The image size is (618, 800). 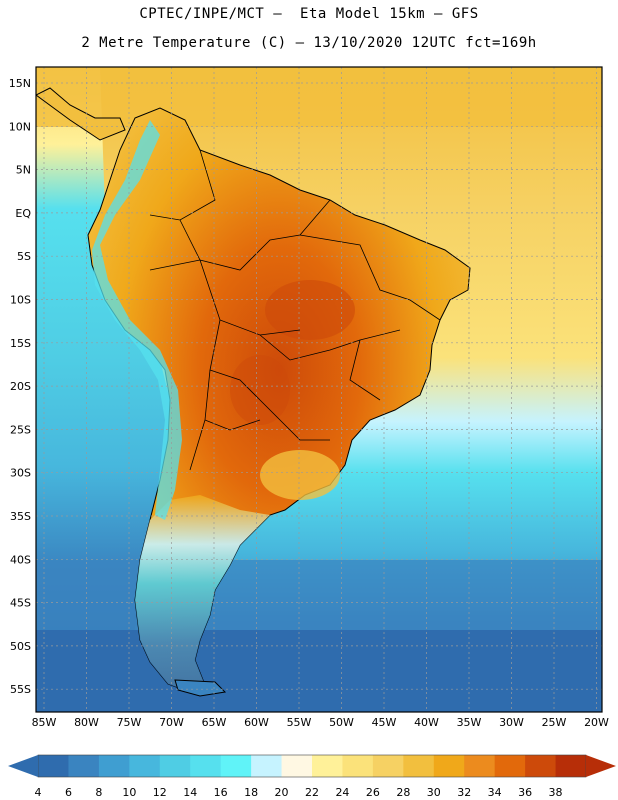 I want to click on lon-label: 35W, so click(x=469, y=722).